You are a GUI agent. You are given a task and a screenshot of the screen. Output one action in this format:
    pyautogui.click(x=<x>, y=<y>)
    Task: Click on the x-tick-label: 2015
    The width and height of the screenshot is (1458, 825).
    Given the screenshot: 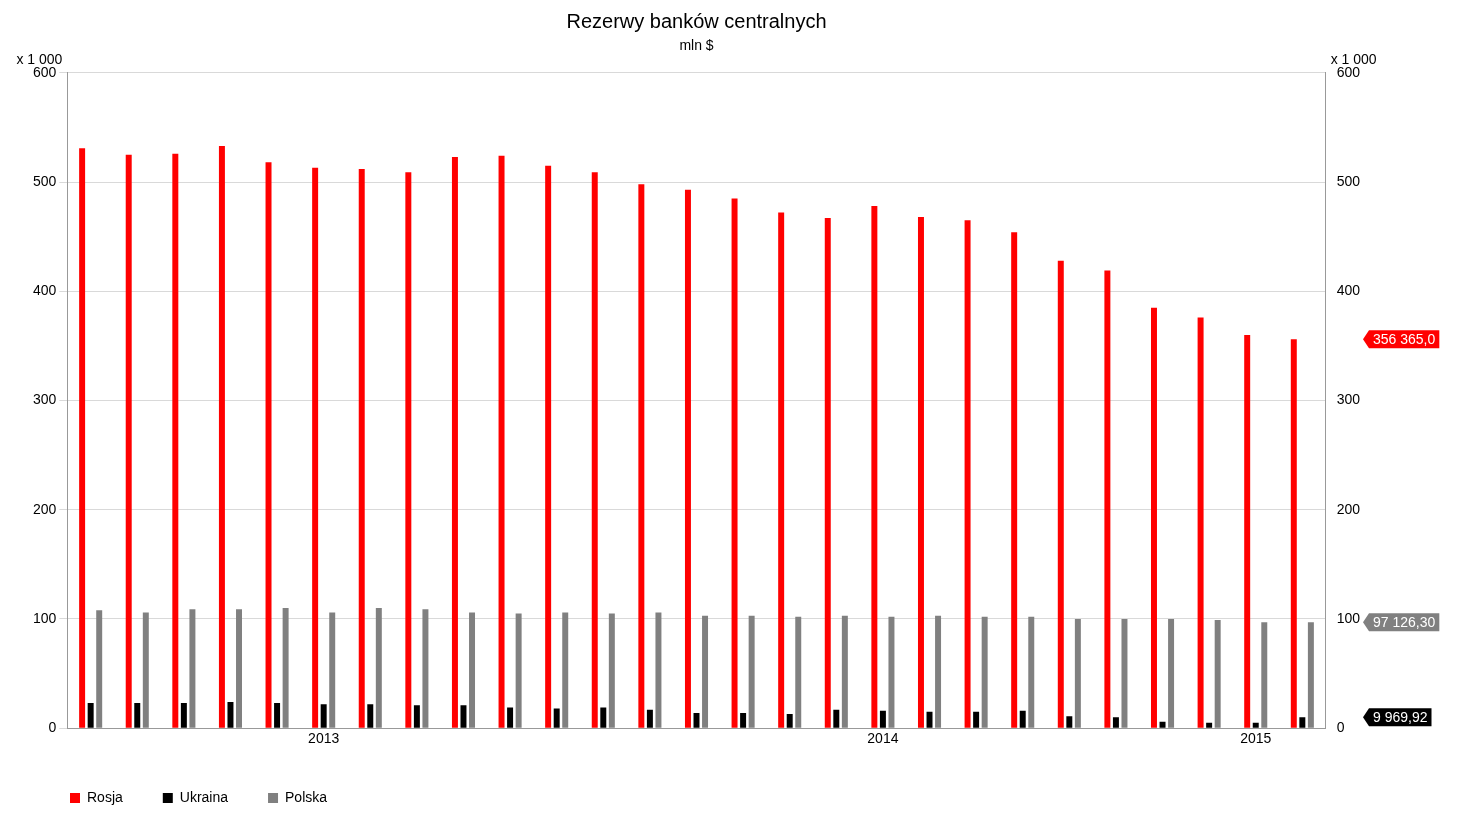 What is the action you would take?
    pyautogui.click(x=1256, y=738)
    